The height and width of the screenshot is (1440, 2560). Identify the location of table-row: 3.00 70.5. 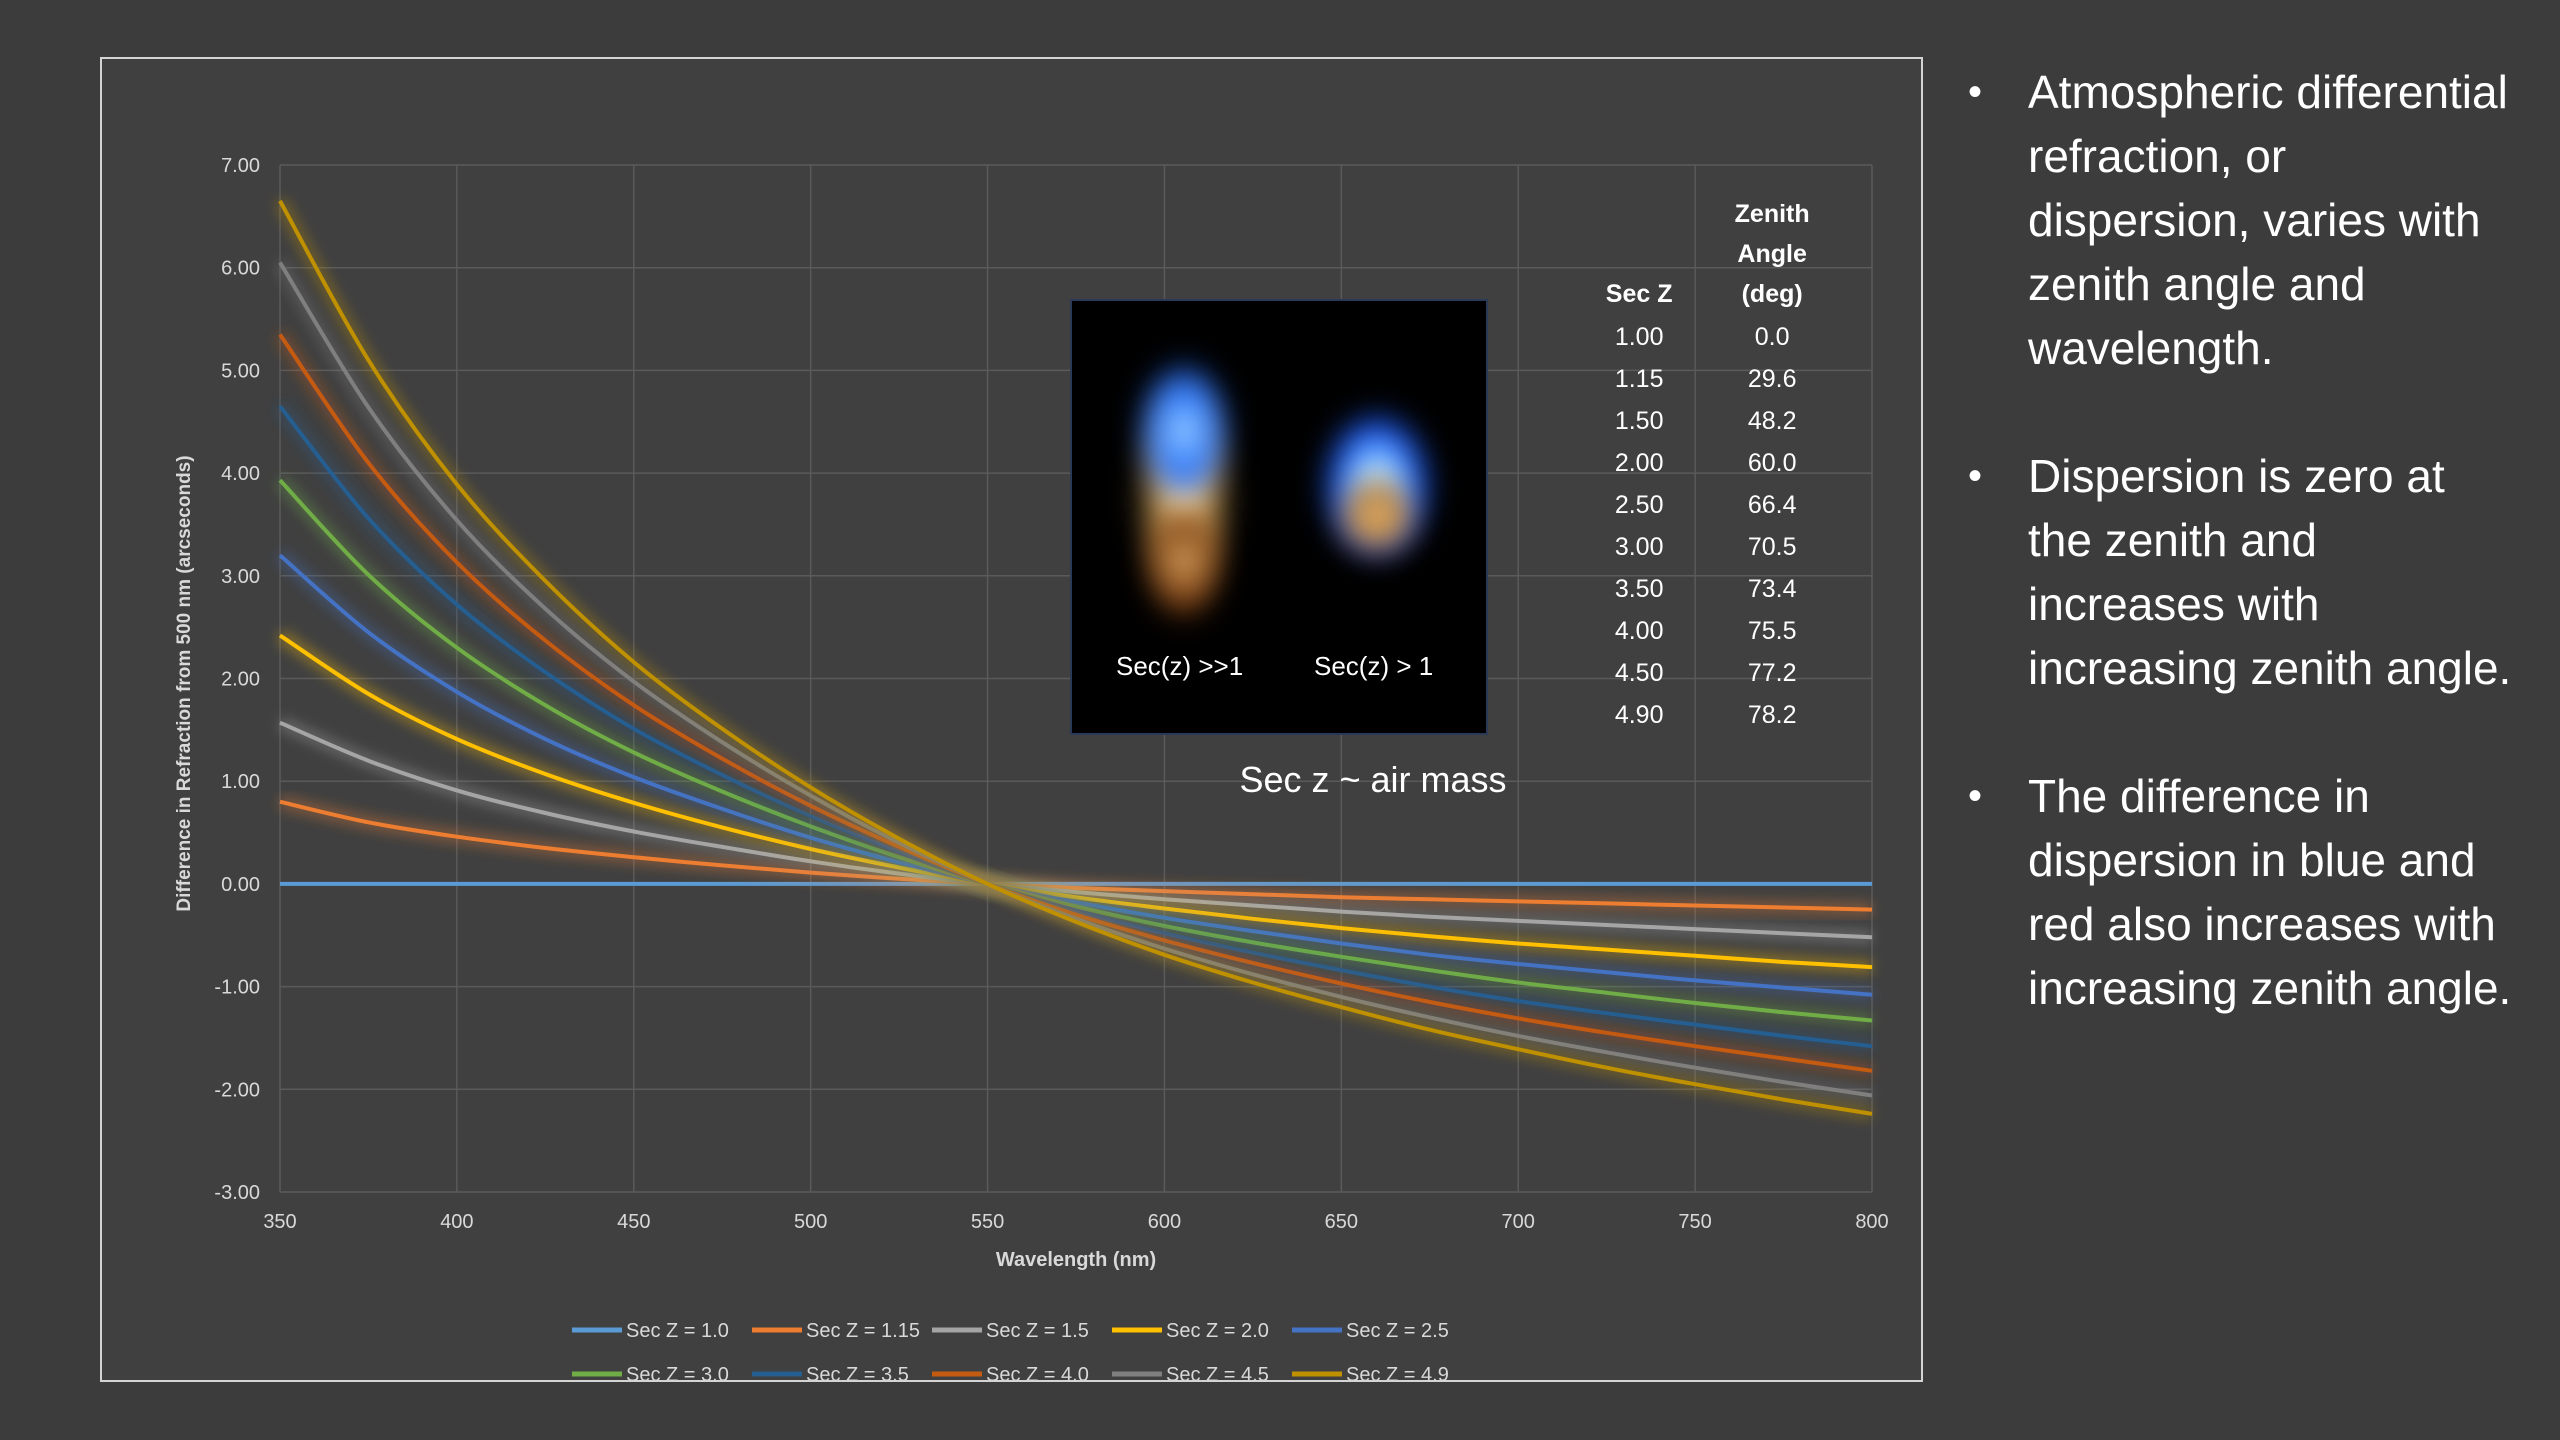
(1703, 547).